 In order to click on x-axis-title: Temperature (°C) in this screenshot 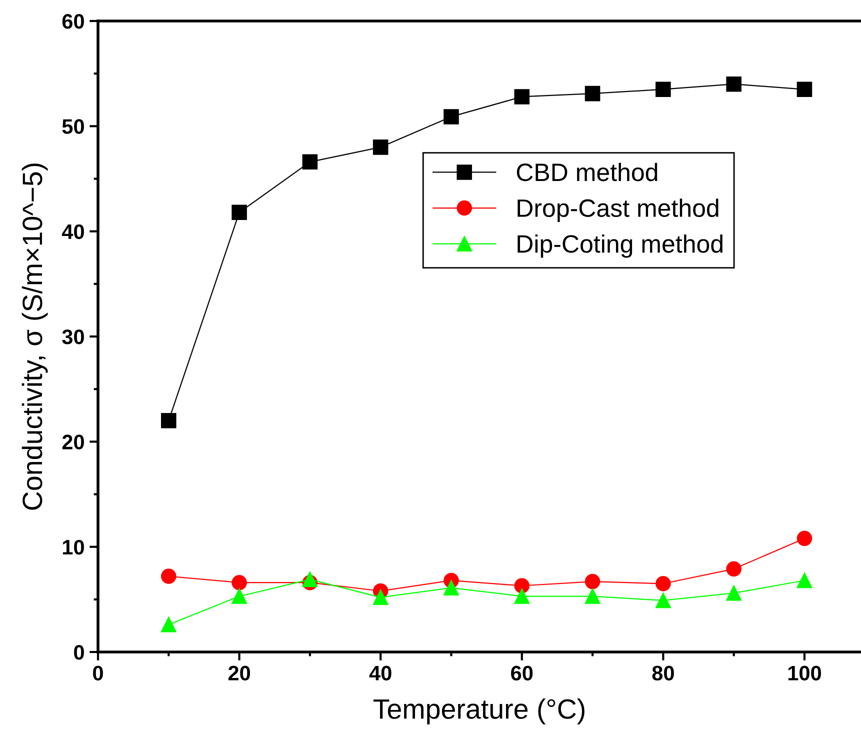, I will do `click(478, 711)`.